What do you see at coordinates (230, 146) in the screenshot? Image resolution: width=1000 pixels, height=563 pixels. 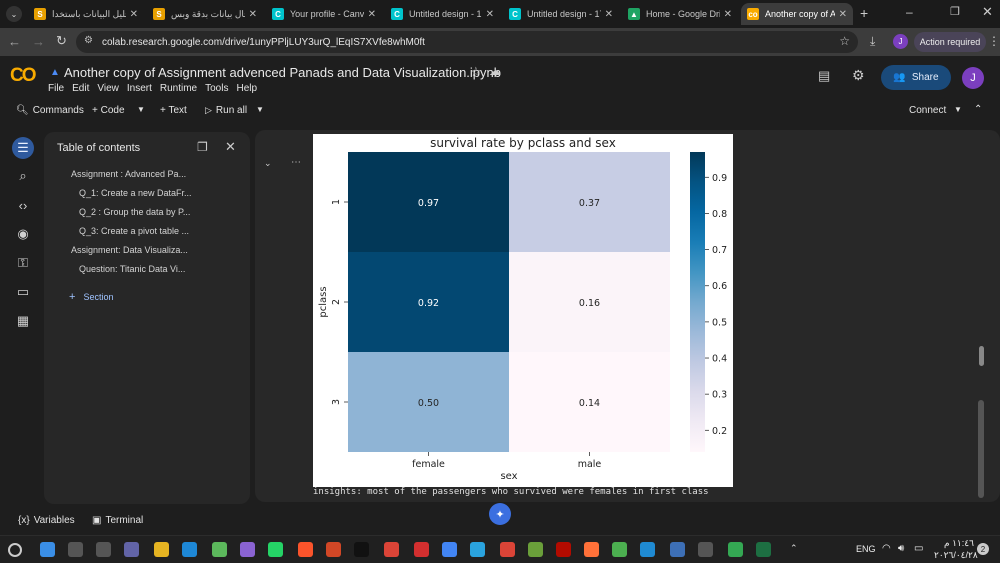 I see `close-panel-icon: ✕` at bounding box center [230, 146].